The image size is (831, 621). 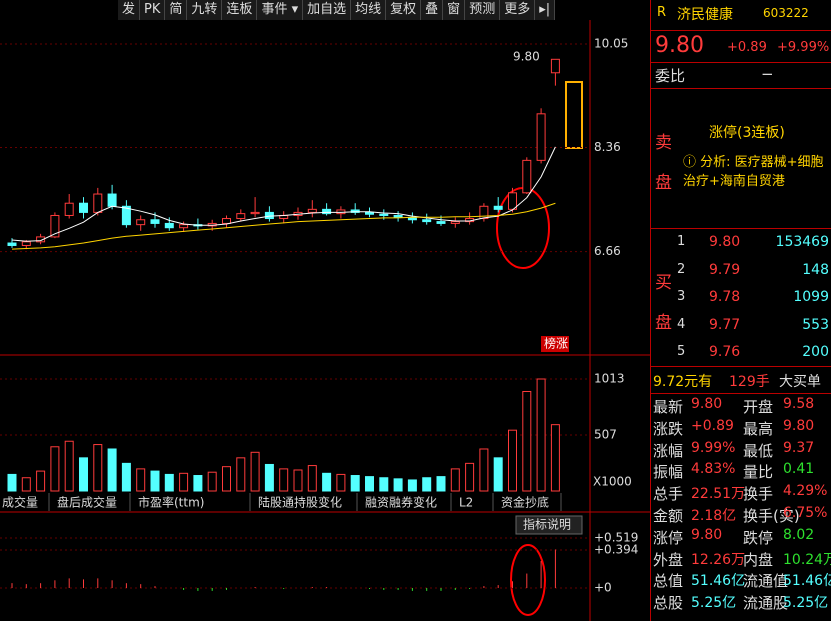 What do you see at coordinates (681, 324) in the screenshot?
I see `bid-level: 4` at bounding box center [681, 324].